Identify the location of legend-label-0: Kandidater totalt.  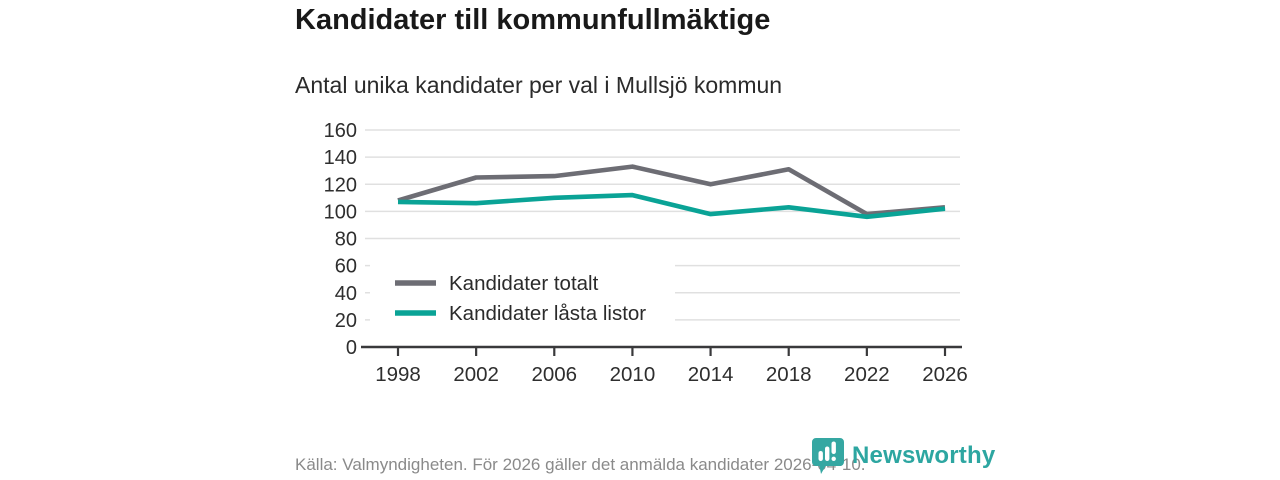
(524, 283).